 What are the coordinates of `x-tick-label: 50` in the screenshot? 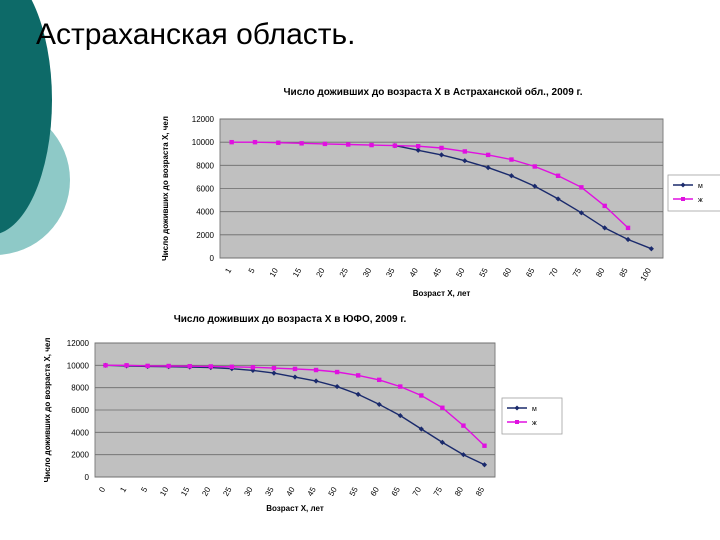 It's located at (333, 491).